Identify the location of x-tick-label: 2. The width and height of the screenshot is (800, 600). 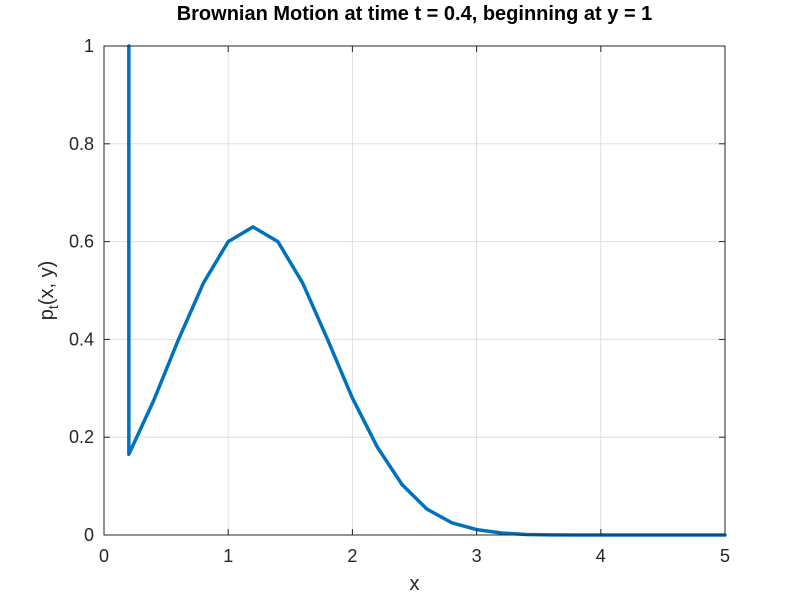
(352, 556).